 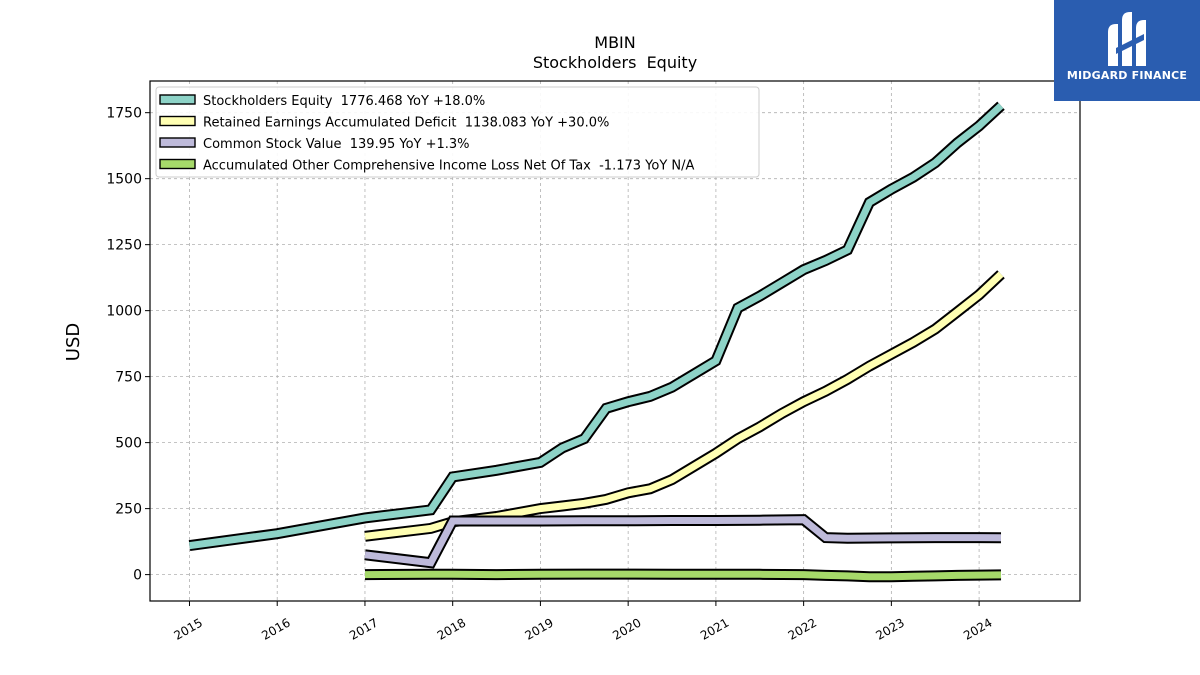 I want to click on chart-subtitle: Stockholders Equity, so click(x=615, y=62).